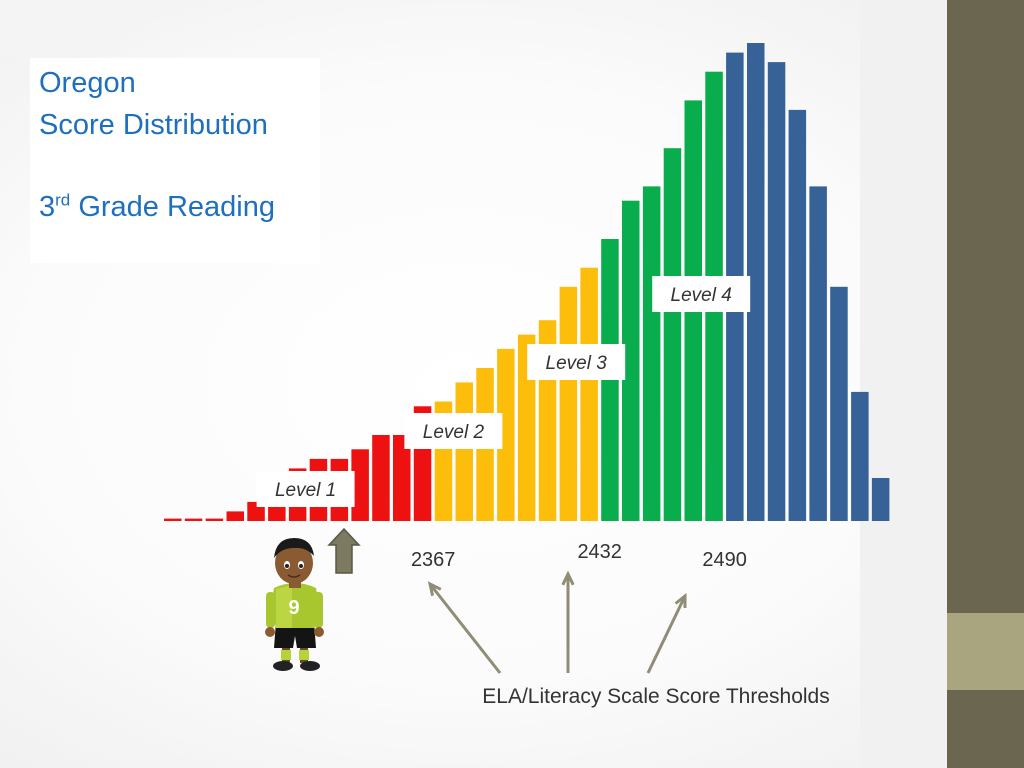 This screenshot has height=768, width=1024. Describe the element at coordinates (655, 696) in the screenshot. I see `threshold-caption: ELA/Literacy Scale Score Thresholds` at that location.